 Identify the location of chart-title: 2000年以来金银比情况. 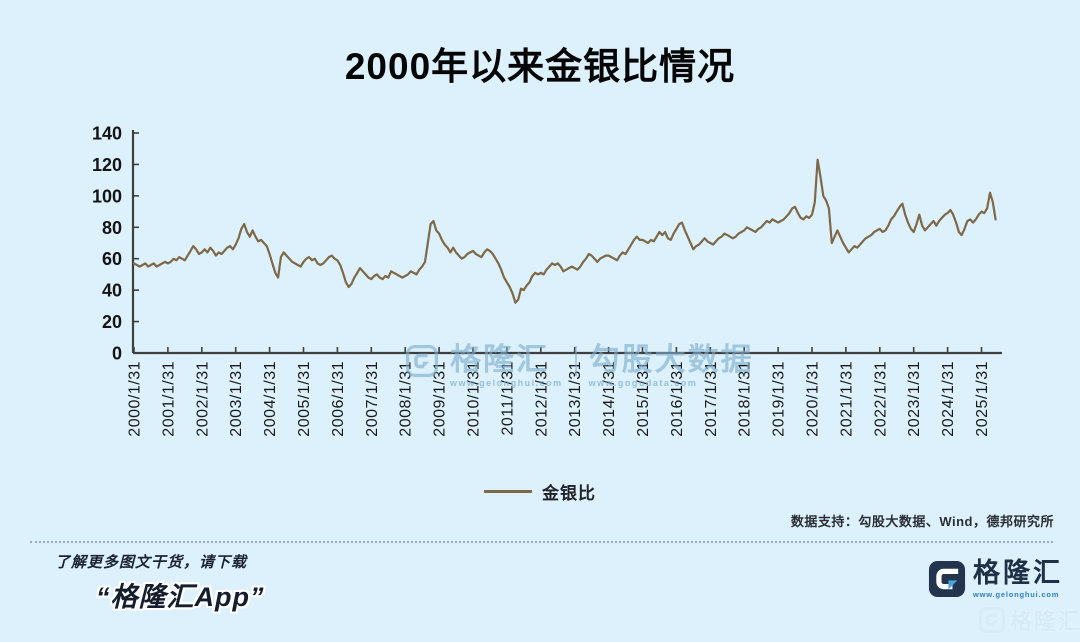
(540, 66).